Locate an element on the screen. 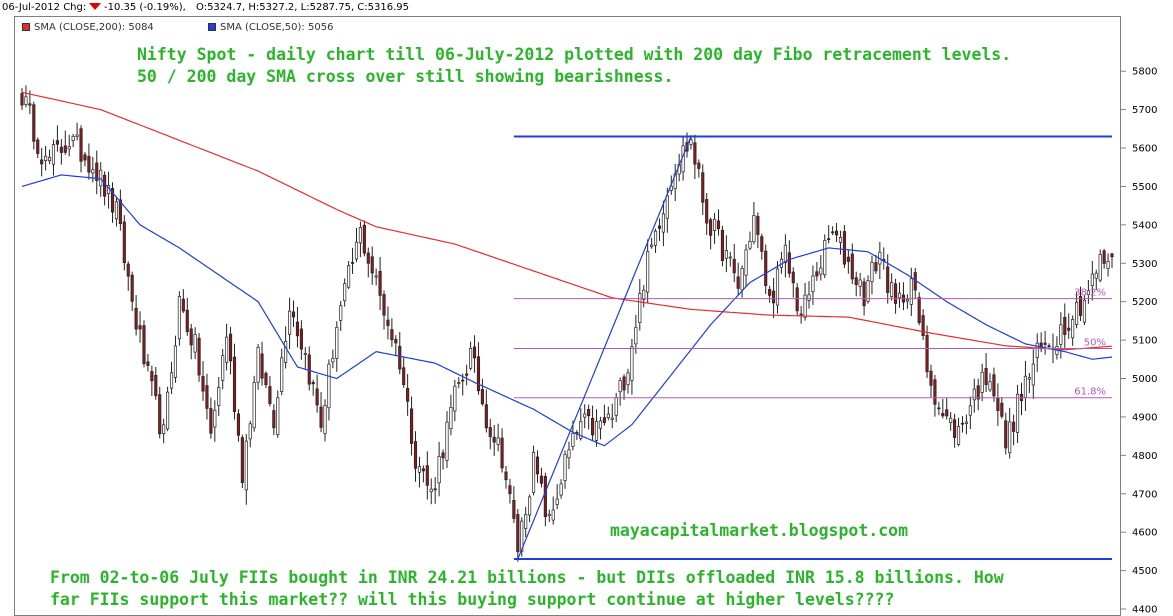 The image size is (1173, 616). quote-change: -10.35 (-0.19%), is located at coordinates (145, 7).